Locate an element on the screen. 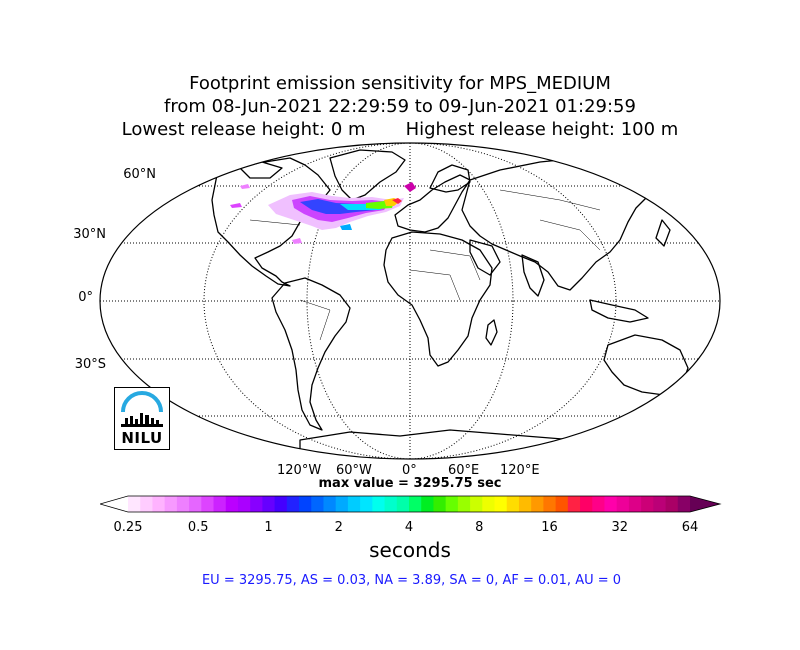 The width and height of the screenshot is (800, 650). nilu-logo: NILU is located at coordinates (142, 418).